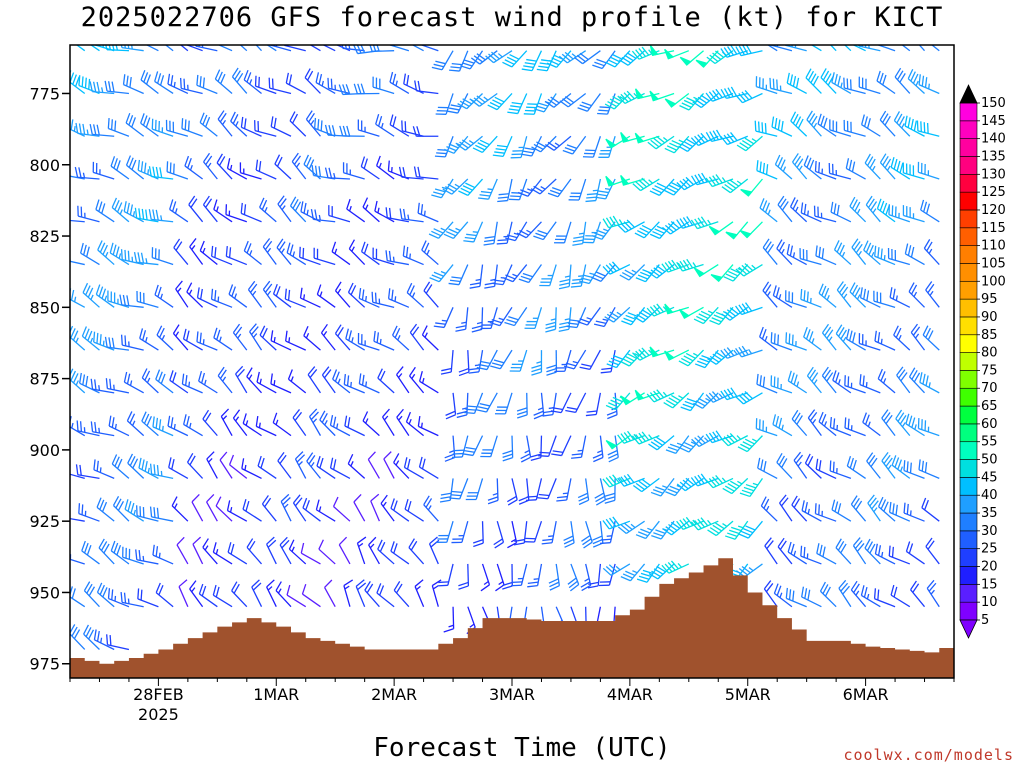 The width and height of the screenshot is (1024, 768). Describe the element at coordinates (748, 694) in the screenshot. I see `x-tick-label: 5MAR` at that location.